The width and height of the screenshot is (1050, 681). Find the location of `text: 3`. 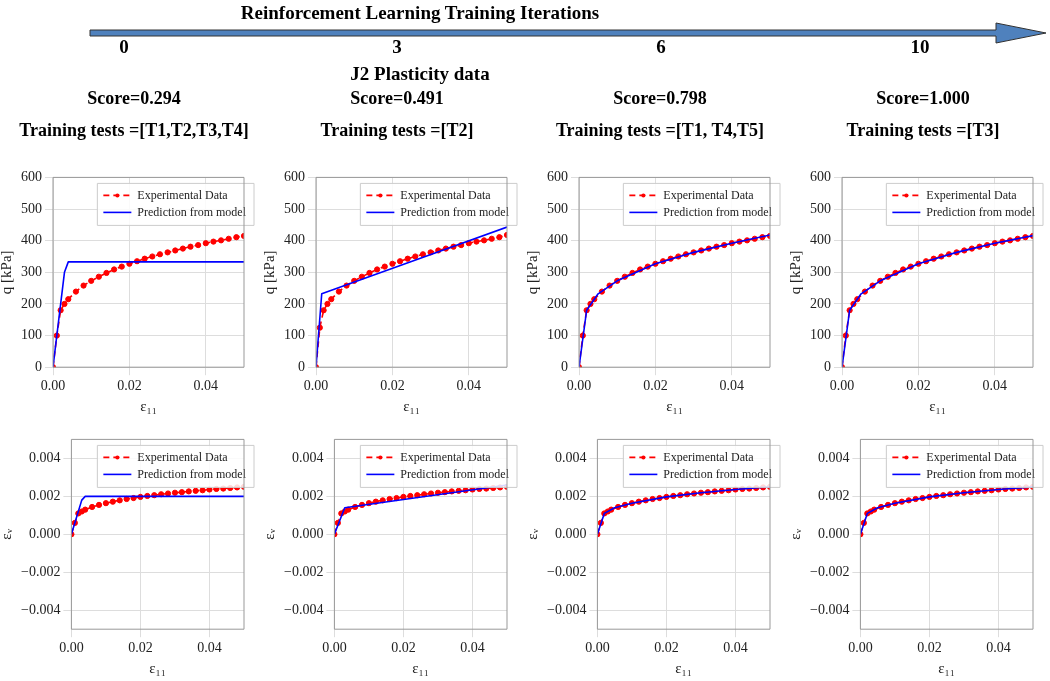

text: 3 is located at coordinates (397, 47).